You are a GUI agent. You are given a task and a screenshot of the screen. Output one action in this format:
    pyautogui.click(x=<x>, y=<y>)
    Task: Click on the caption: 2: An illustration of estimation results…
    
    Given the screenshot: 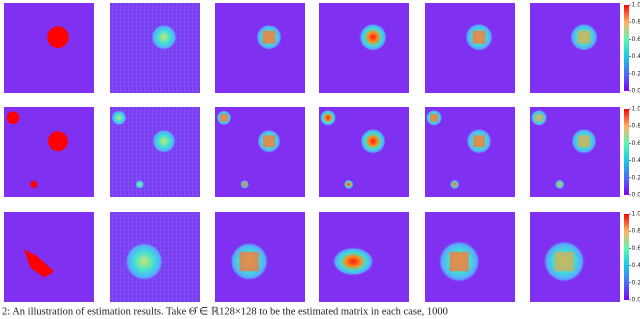 What is the action you would take?
    pyautogui.click(x=225, y=311)
    